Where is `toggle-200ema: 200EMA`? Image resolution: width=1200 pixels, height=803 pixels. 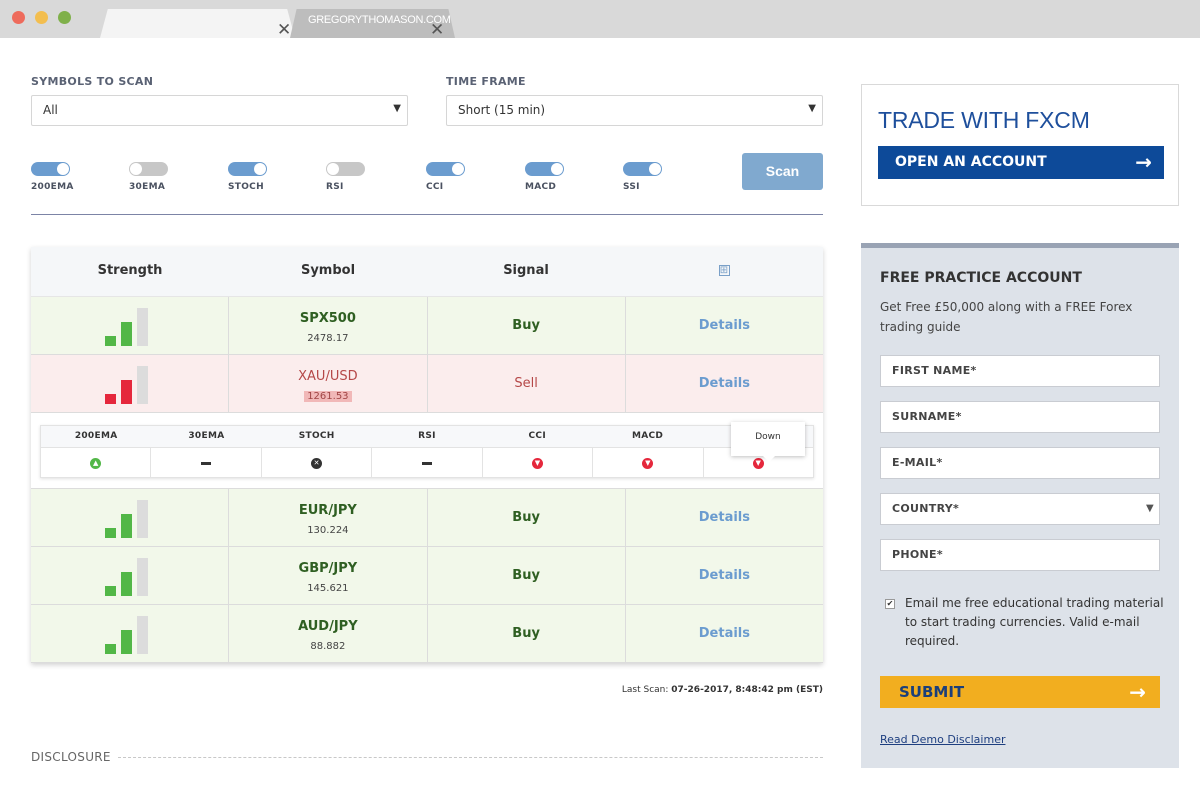
toggle-200ema: 200EMA is located at coordinates (70, 177).